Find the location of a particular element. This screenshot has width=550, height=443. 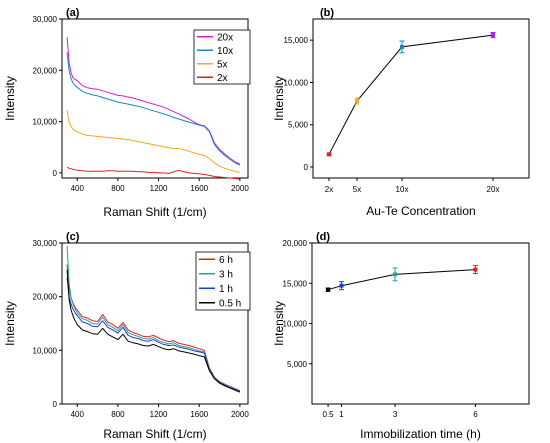

x-tick-label: 1 is located at coordinates (341, 414).